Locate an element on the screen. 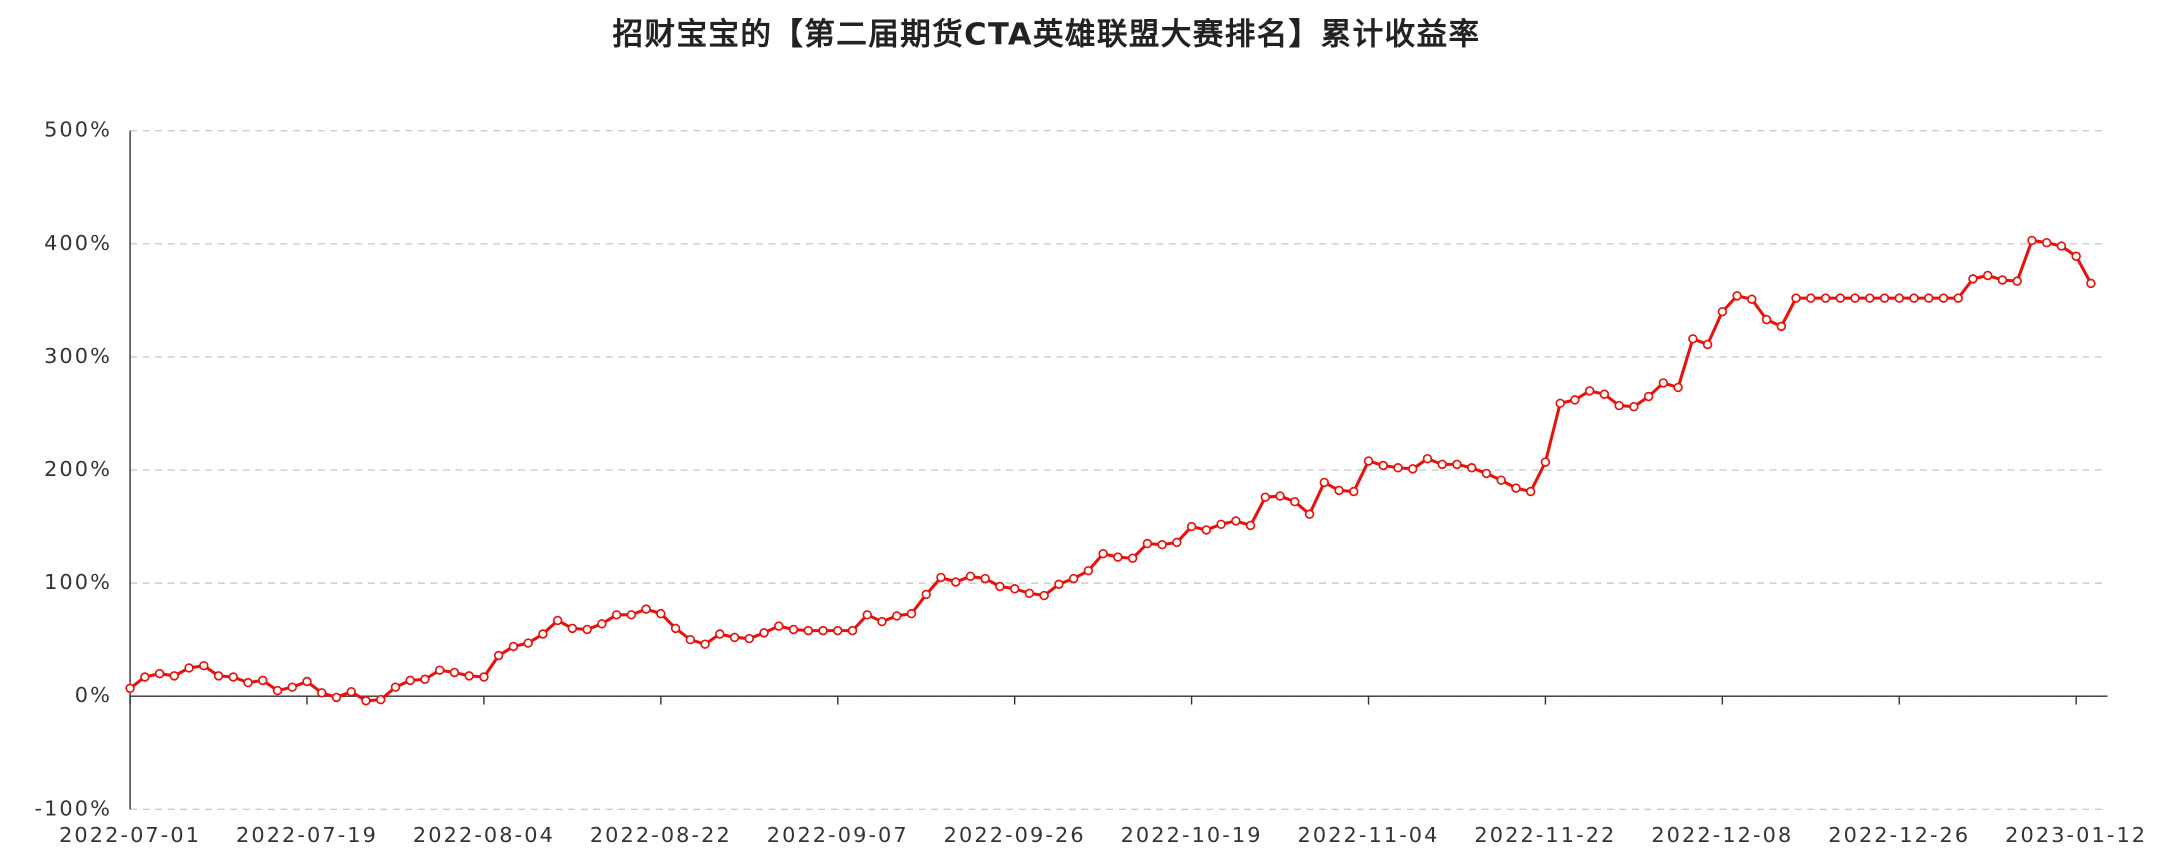 This screenshot has height=858, width=2182. y-tick-label: 400% is located at coordinates (78, 243).